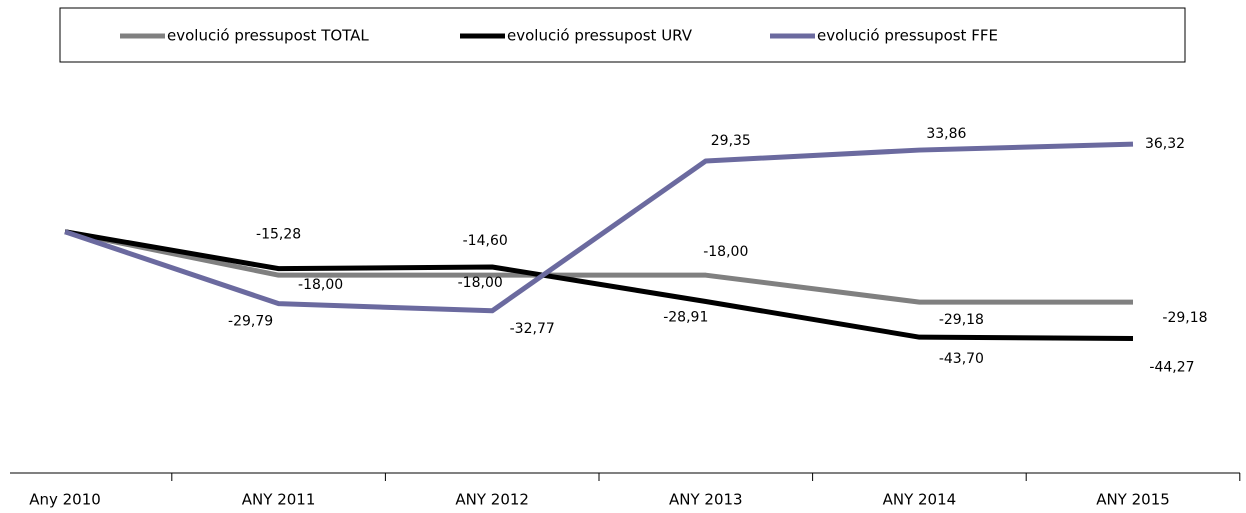  I want to click on data-label: -44,27, so click(1171, 368).